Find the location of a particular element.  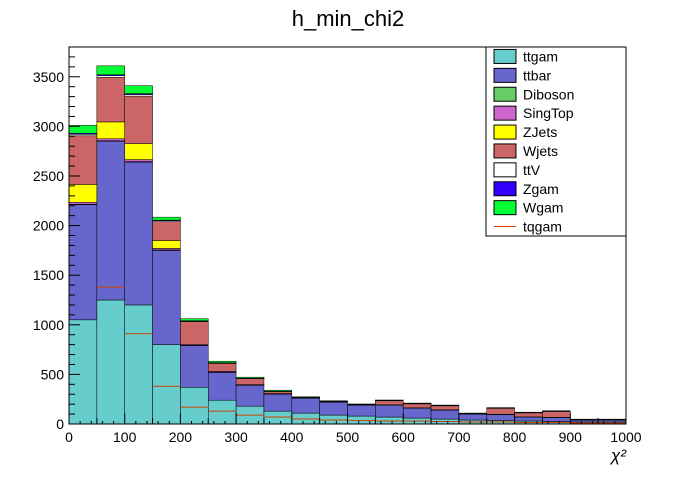

legend-swatch-ttgam is located at coordinates (505, 56).